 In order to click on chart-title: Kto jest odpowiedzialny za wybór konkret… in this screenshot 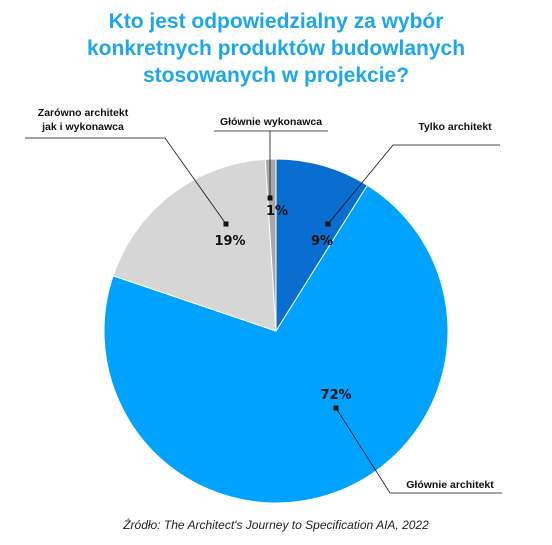, I will do `click(276, 48)`.